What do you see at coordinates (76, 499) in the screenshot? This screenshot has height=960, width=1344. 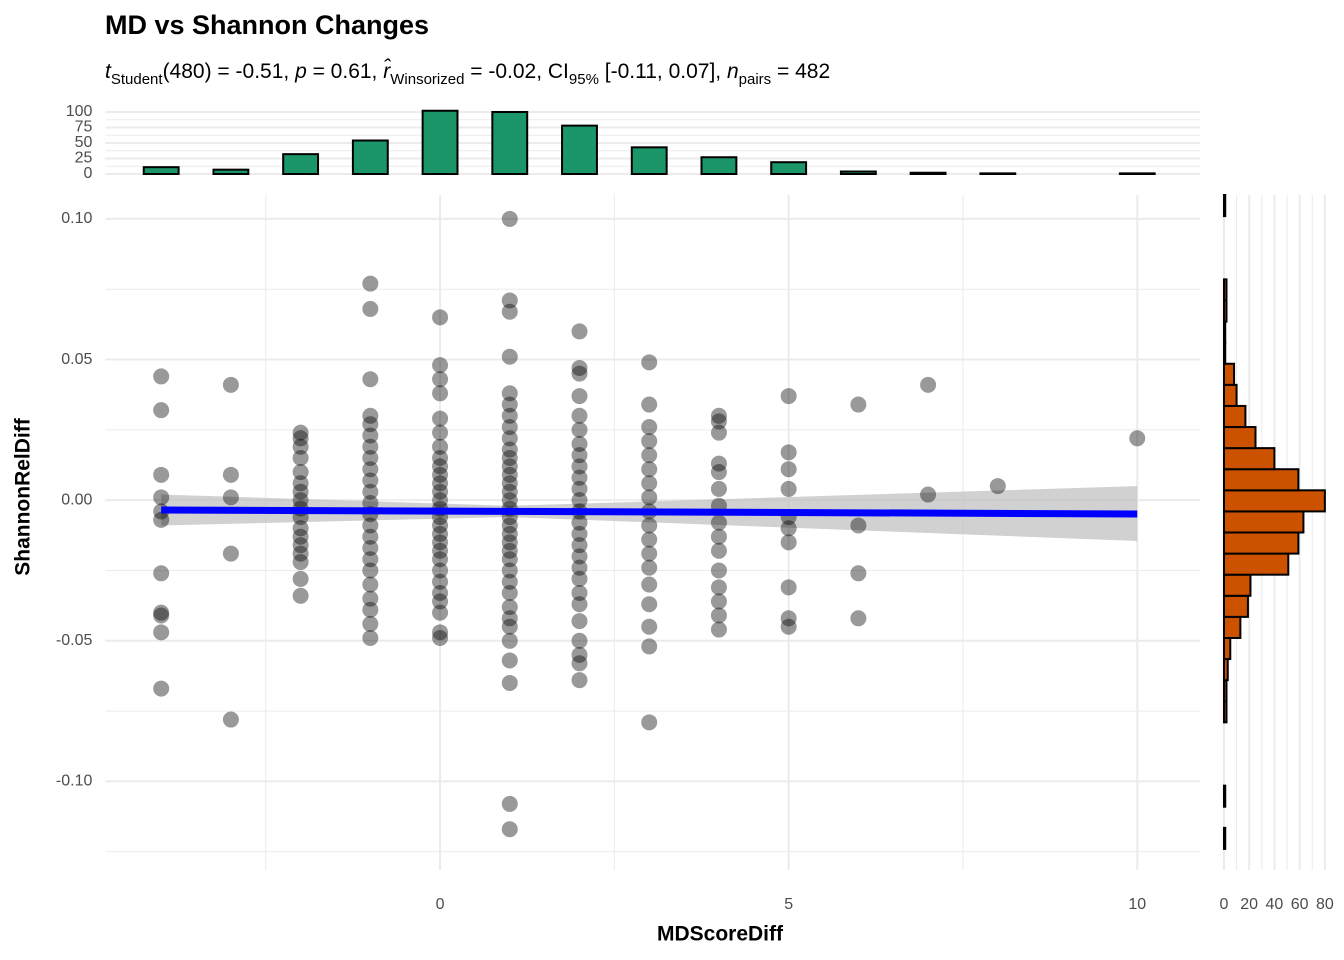 I see `y-tick-label: 0.00` at bounding box center [76, 499].